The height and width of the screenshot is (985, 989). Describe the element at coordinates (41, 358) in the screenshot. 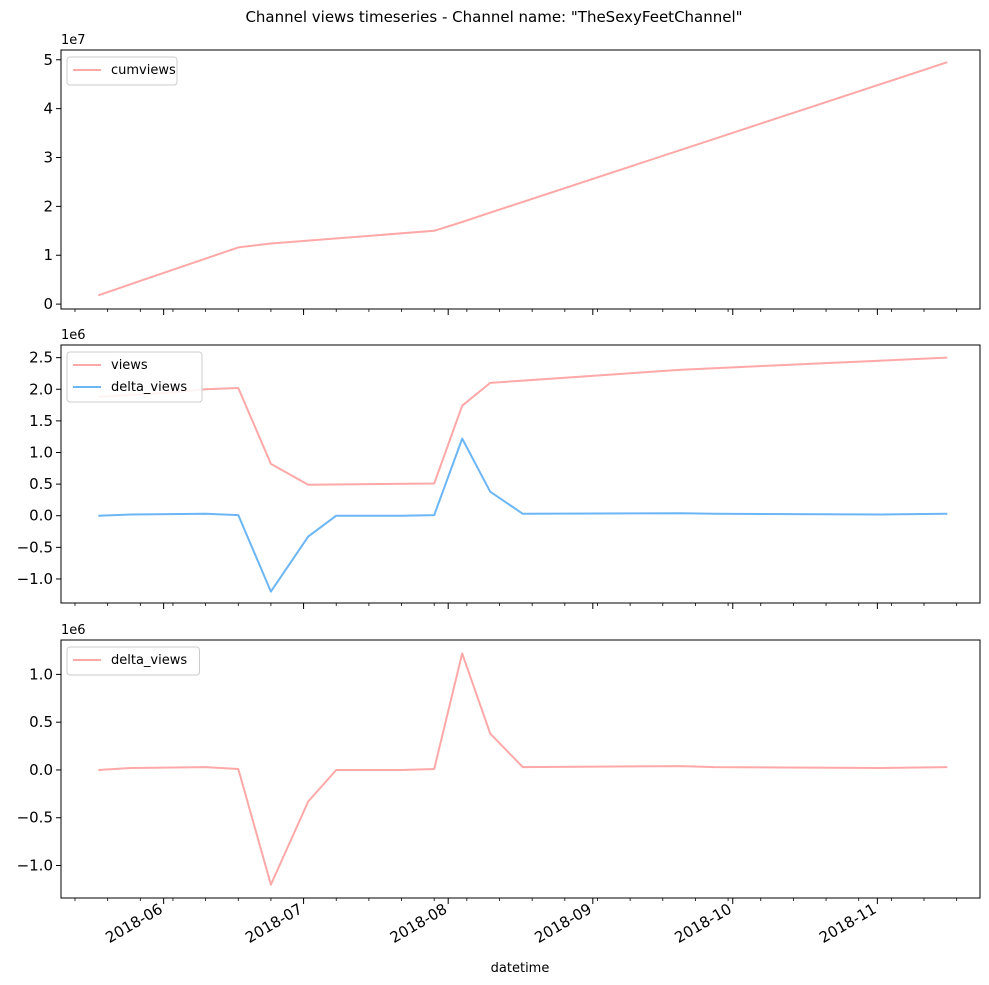

I see `y-tick-label: 2.5` at that location.